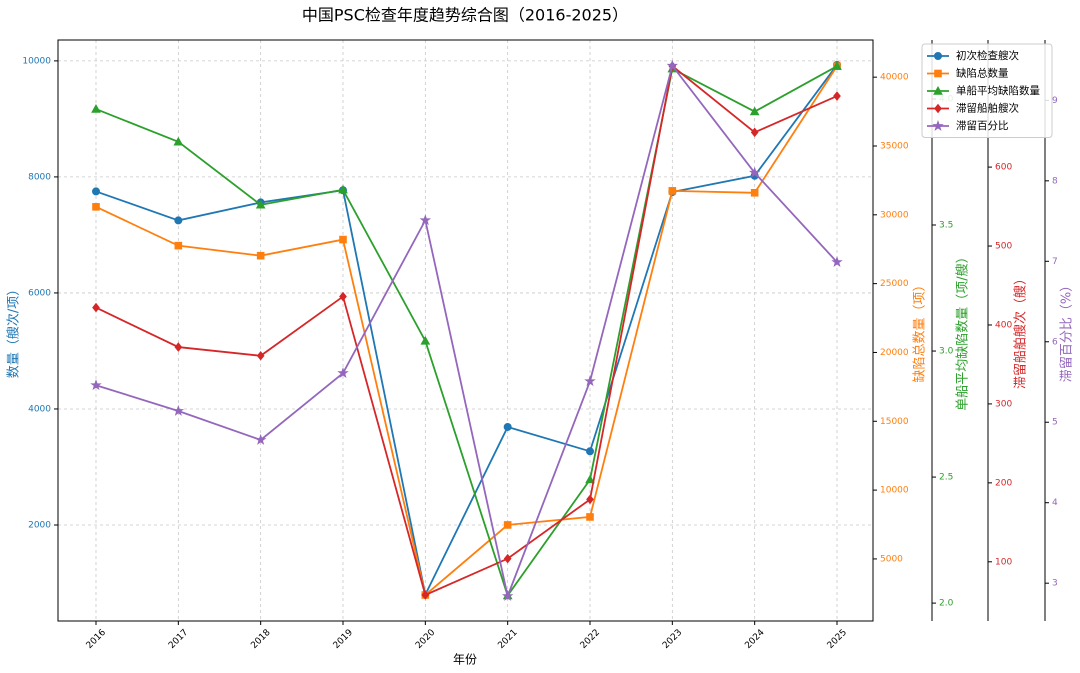 Image resolution: width=1080 pixels, height=673 pixels. What do you see at coordinates (1003, 404) in the screenshot?
I see `y-tick-label: 300` at bounding box center [1003, 404].